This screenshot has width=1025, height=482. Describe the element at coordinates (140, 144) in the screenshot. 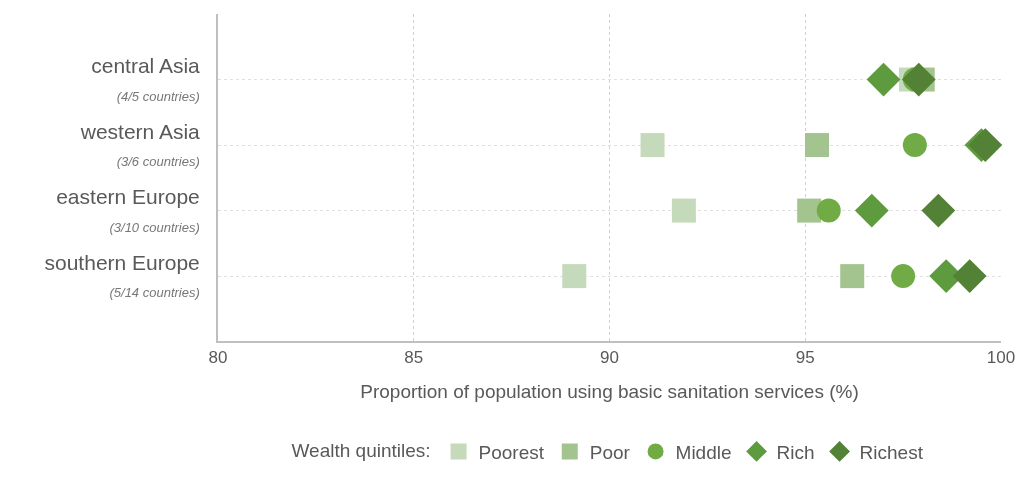

I see `y-tick-label: western Asia (3/6 countries)` at that location.